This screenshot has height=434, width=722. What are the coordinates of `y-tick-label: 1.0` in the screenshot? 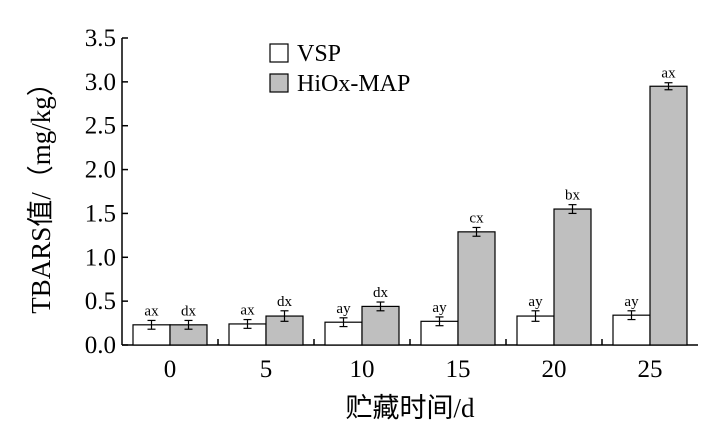 It's located at (100, 257).